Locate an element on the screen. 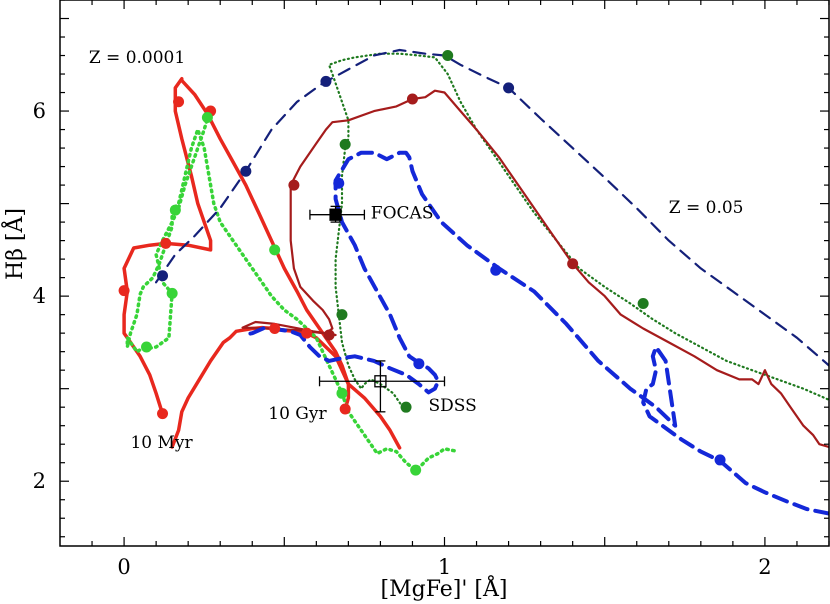 This screenshot has width=830, height=604. y-tick-label-2: 6 is located at coordinates (39, 111).